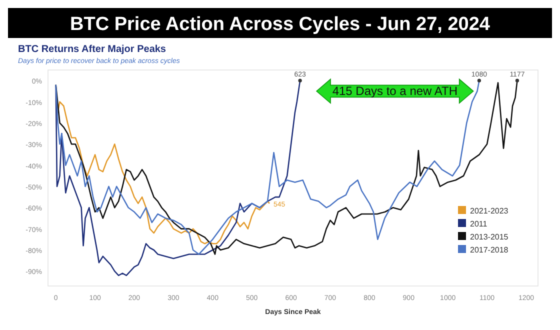  Describe the element at coordinates (489, 237) in the screenshot. I see `legend-label: 2013-2015` at that location.